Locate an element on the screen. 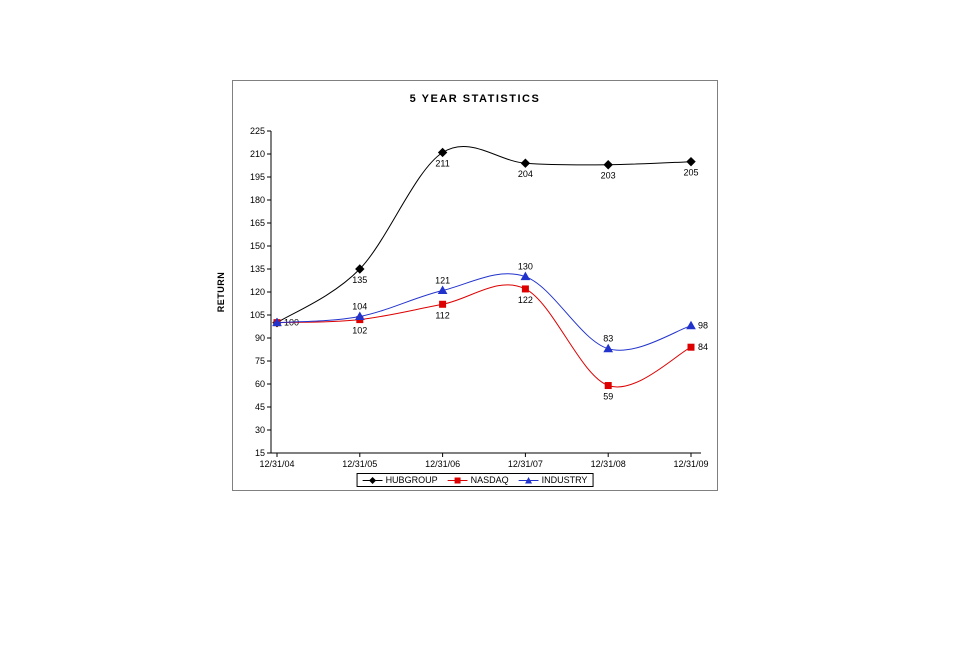  data-label-hubgroup: 203 is located at coordinates (608, 176).